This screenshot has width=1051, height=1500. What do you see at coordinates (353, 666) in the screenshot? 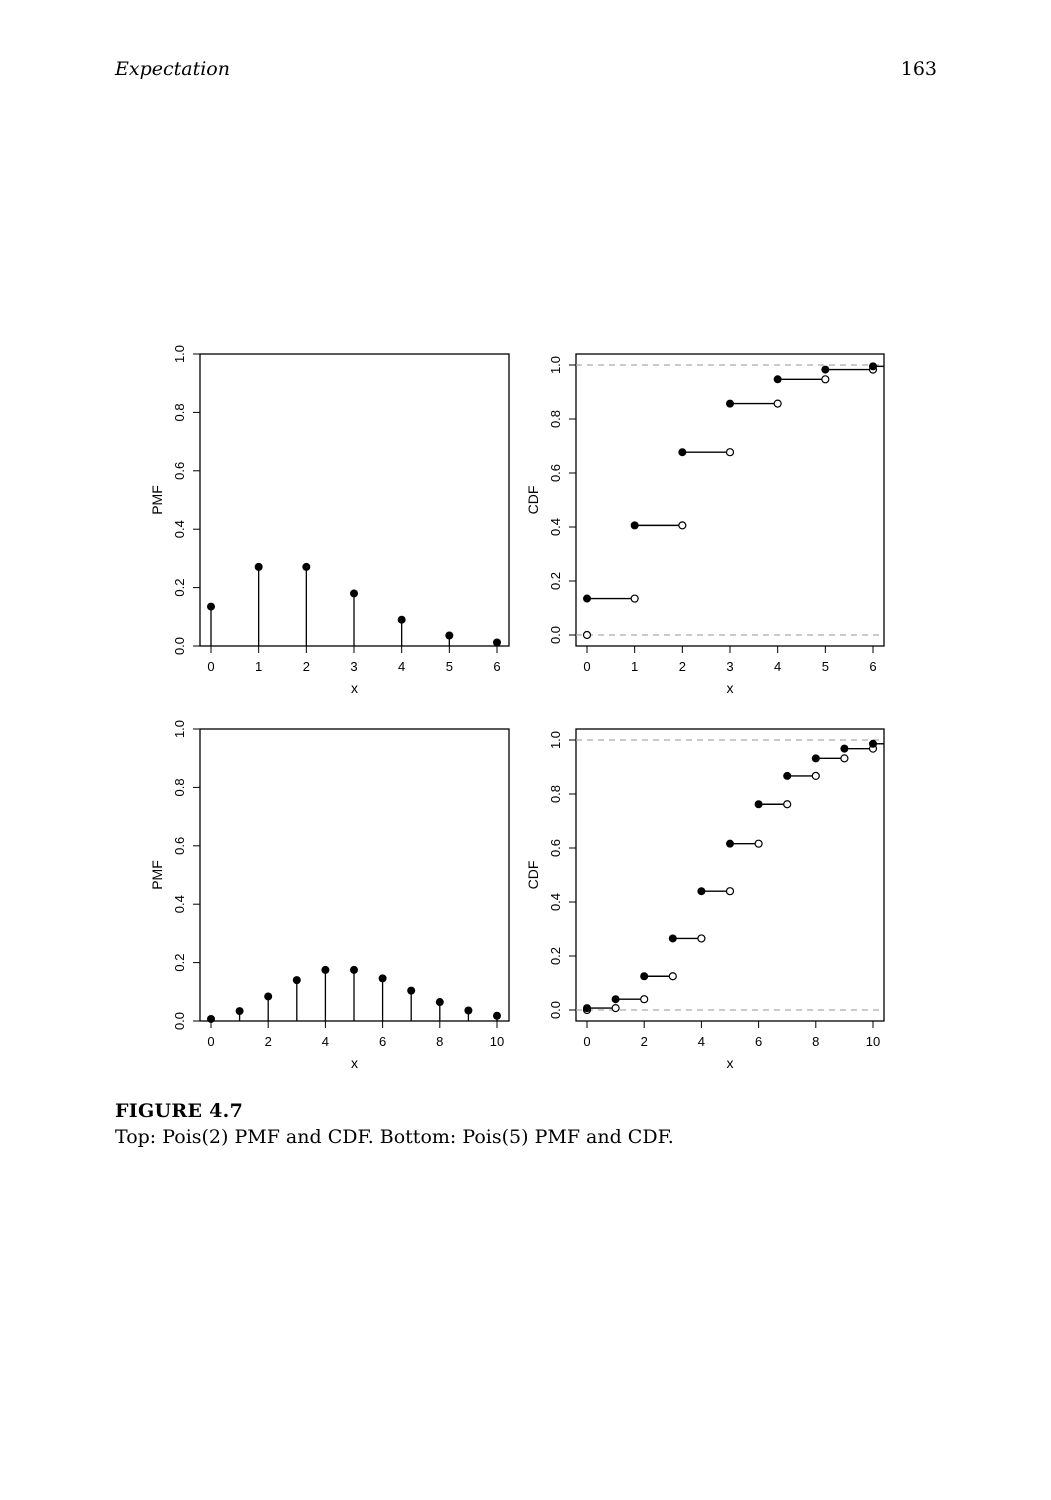
I see `x-tick-label: 3` at bounding box center [353, 666].